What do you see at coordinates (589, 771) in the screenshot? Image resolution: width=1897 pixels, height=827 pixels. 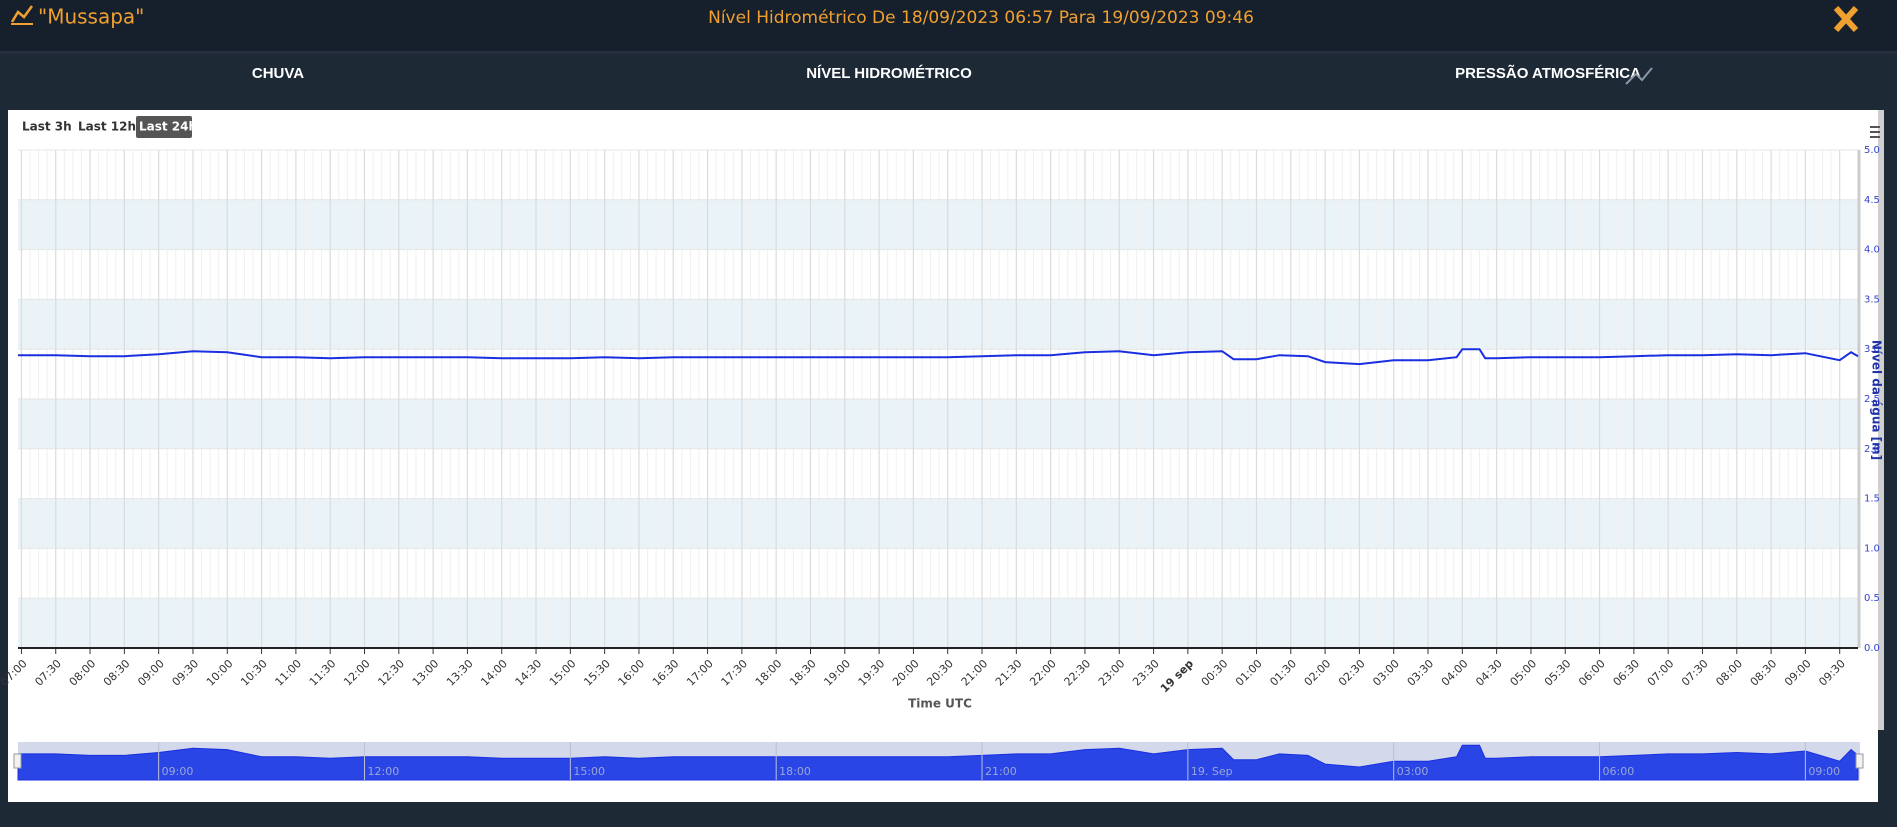 I see `navigator-tick-label: 15:00` at bounding box center [589, 771].